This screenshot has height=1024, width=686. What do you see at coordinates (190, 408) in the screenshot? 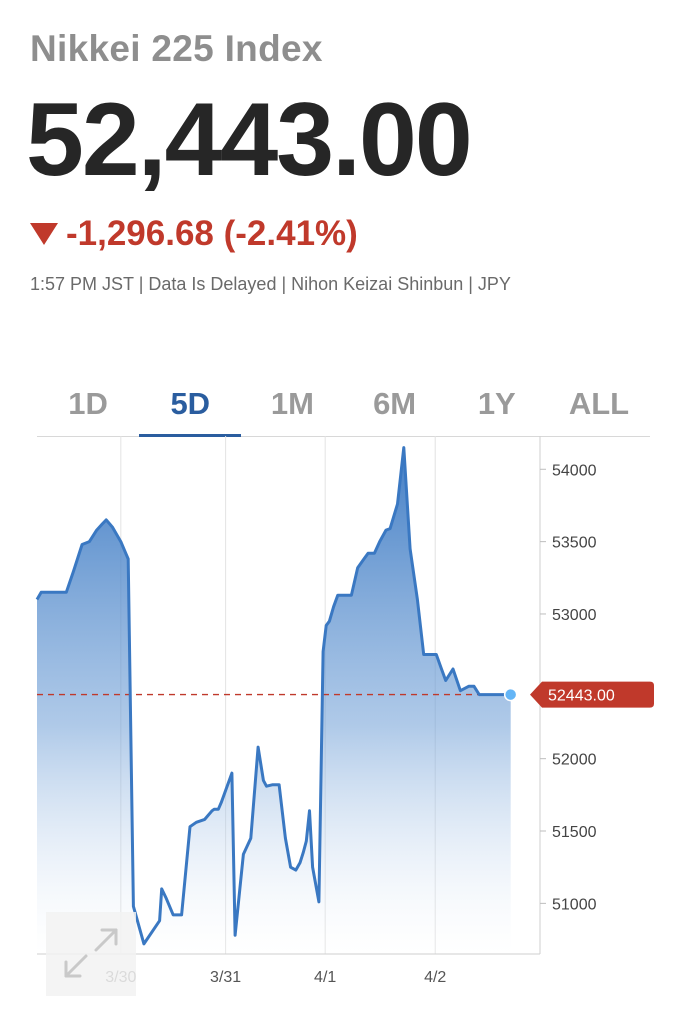
I see `tab-5d: 5D` at bounding box center [190, 408].